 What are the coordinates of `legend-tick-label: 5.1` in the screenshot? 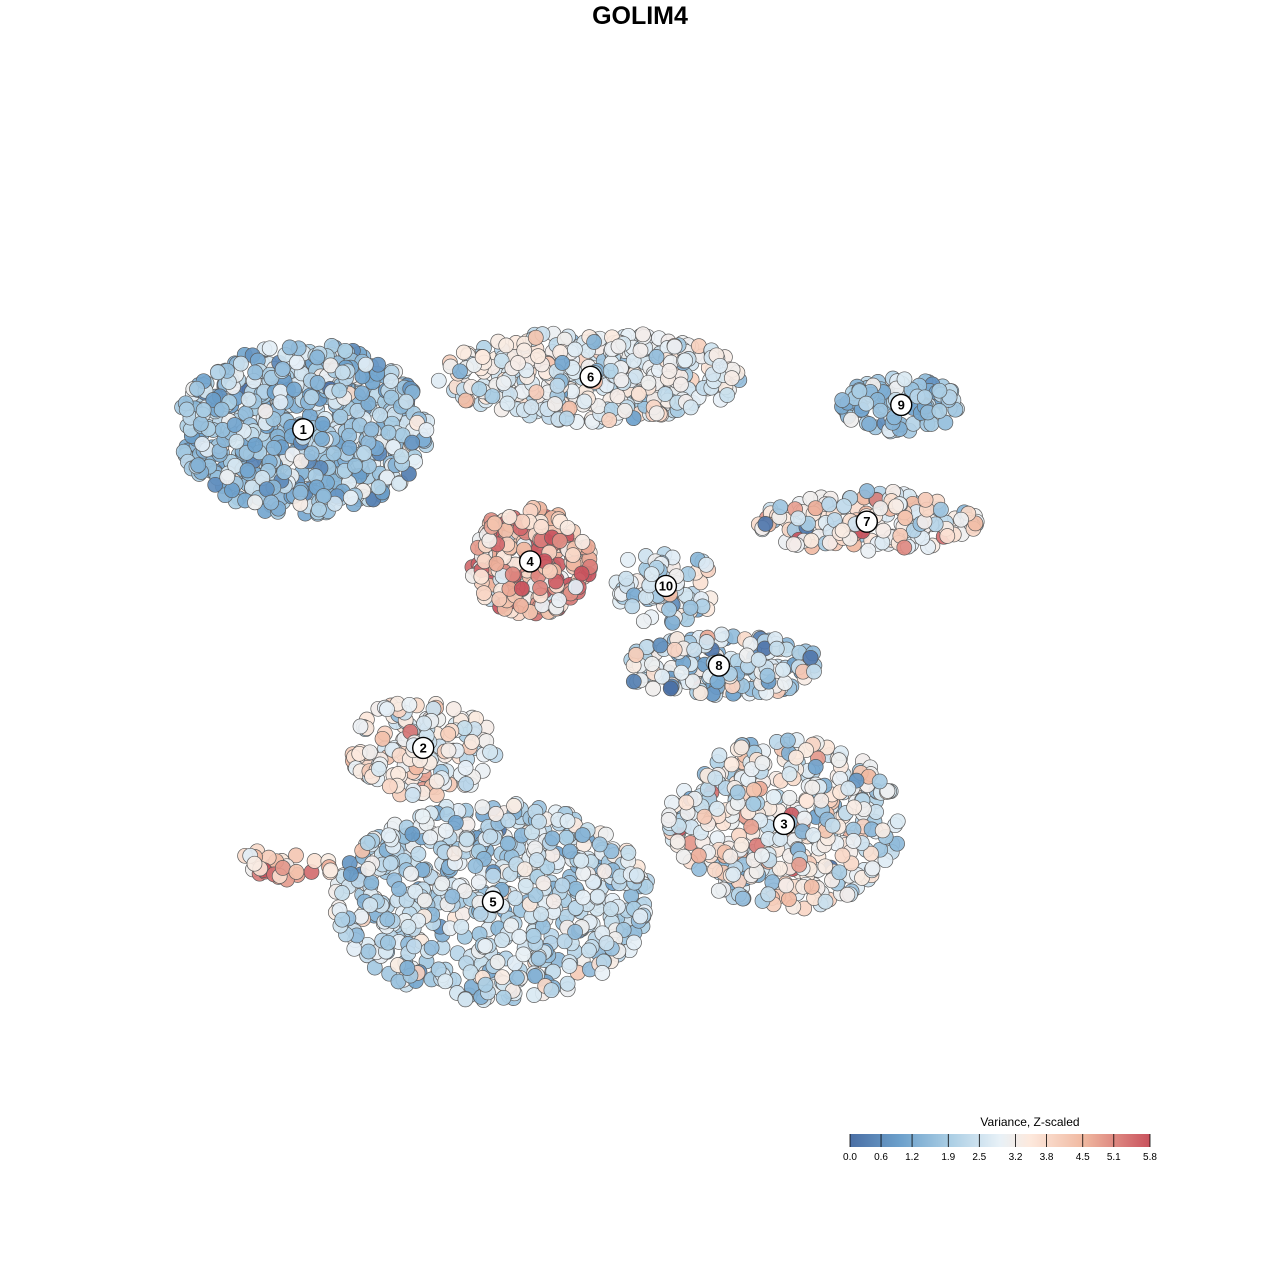 It's located at (1114, 1157).